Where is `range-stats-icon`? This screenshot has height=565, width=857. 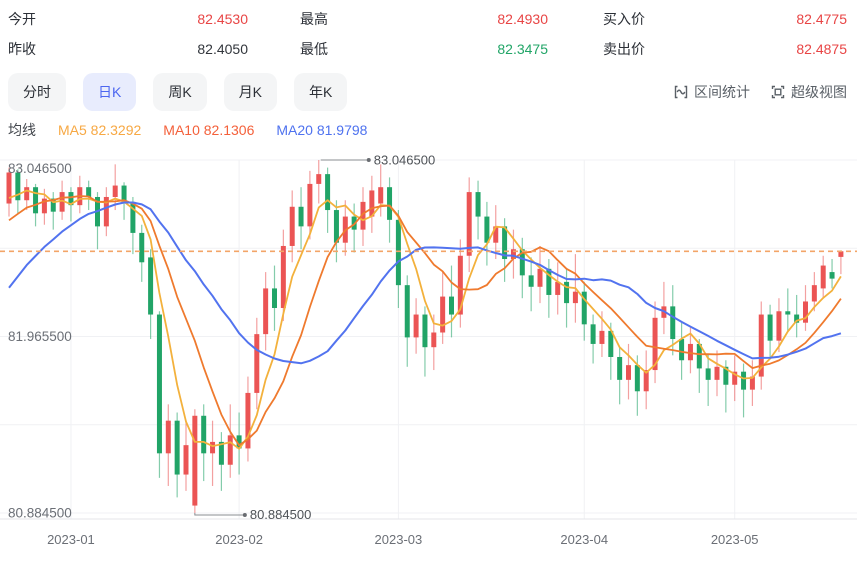 range-stats-icon is located at coordinates (681, 92).